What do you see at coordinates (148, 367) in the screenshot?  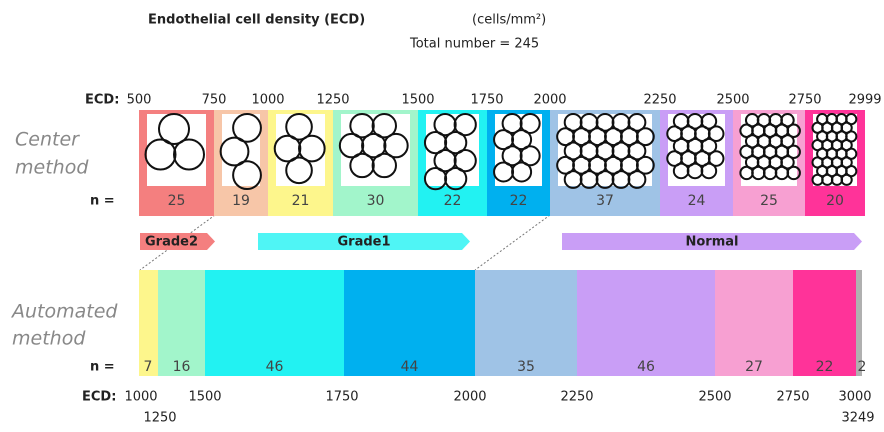 I see `n-value: 7` at bounding box center [148, 367].